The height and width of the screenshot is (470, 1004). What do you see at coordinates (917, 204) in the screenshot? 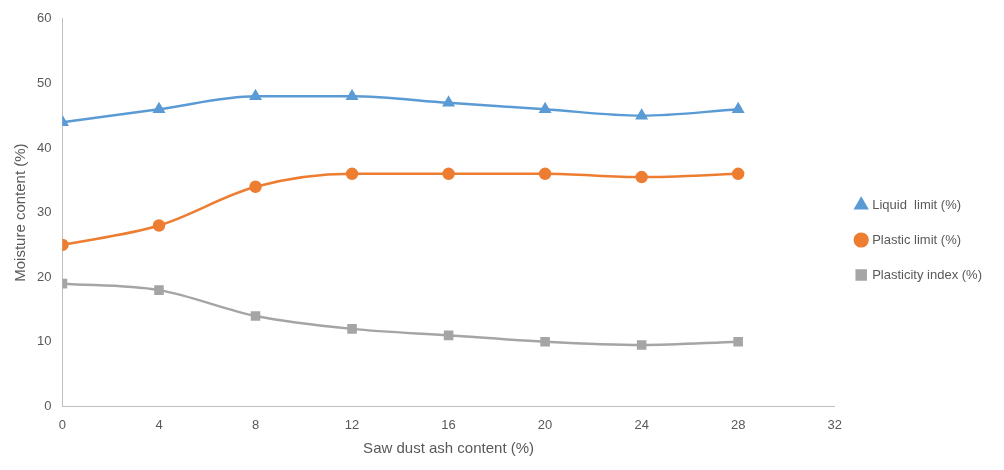
I see `legend-label: Liquid limit (%)` at bounding box center [917, 204].